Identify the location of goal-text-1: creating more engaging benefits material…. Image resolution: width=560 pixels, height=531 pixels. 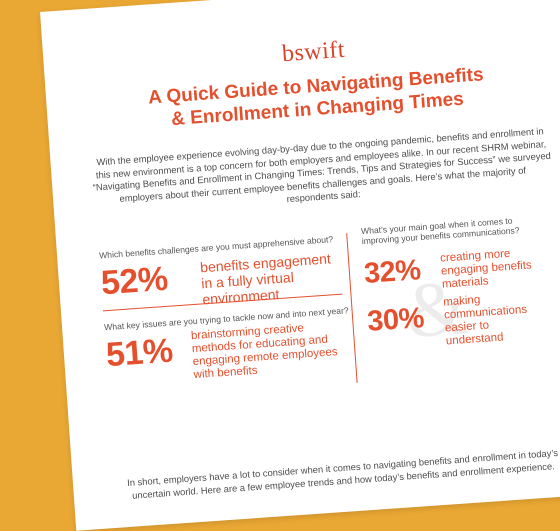
(486, 269).